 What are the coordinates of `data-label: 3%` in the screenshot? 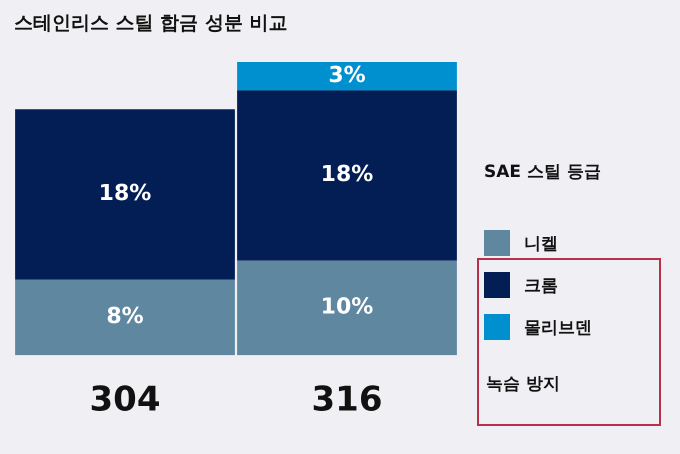 It's located at (347, 75).